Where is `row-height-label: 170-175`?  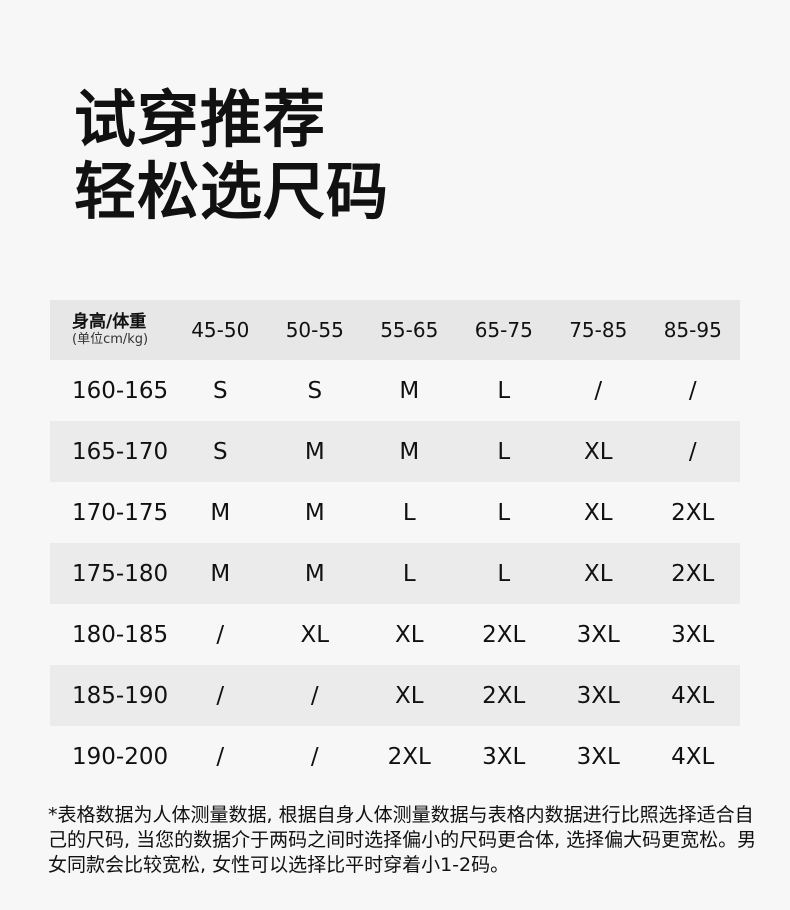
row-height-label: 170-175 is located at coordinates (120, 512).